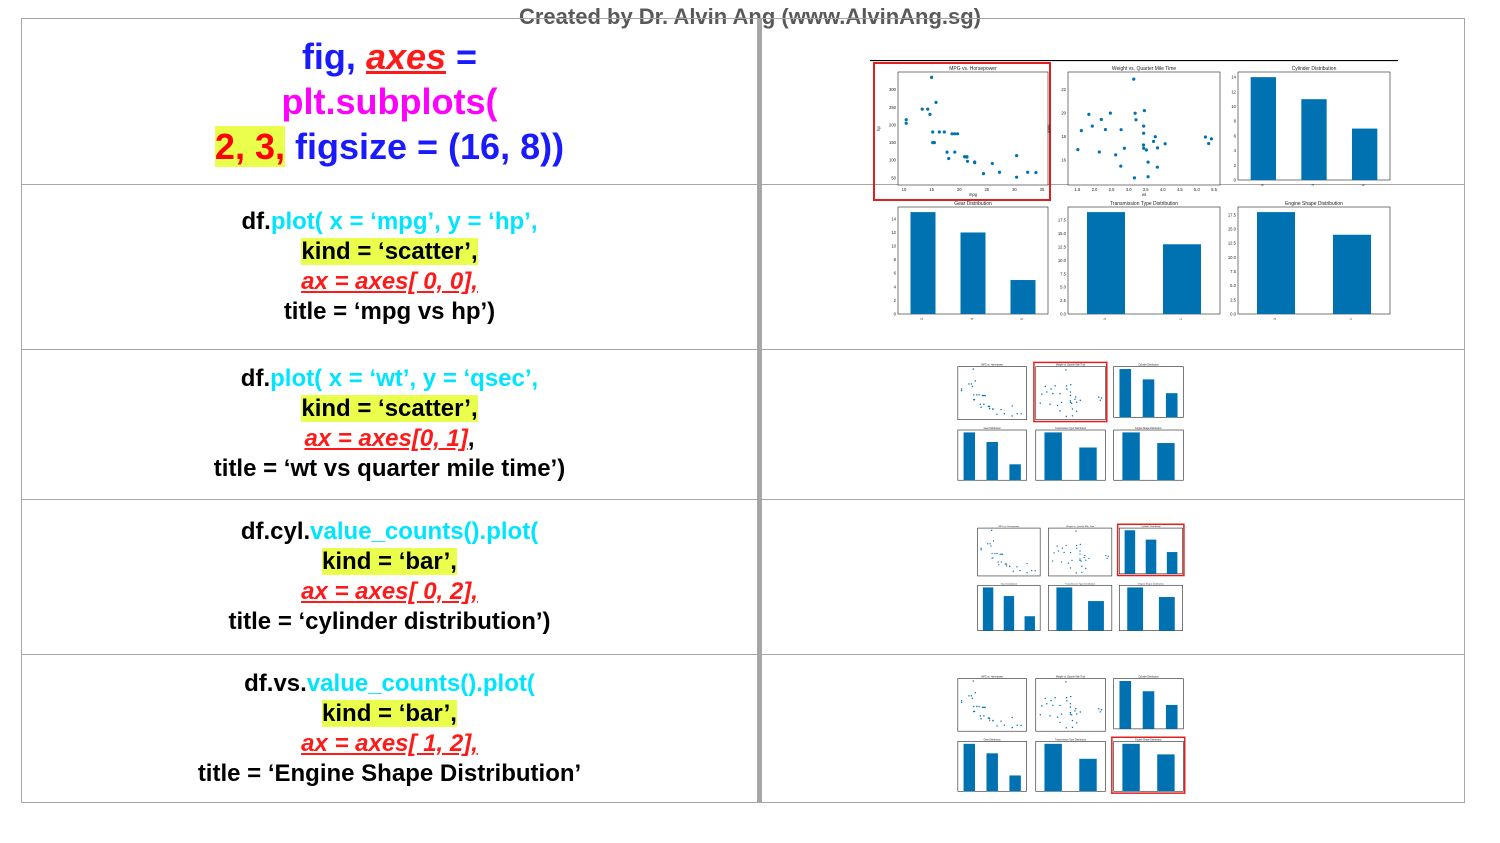  I want to click on category-label: 0, so click(1105, 319).